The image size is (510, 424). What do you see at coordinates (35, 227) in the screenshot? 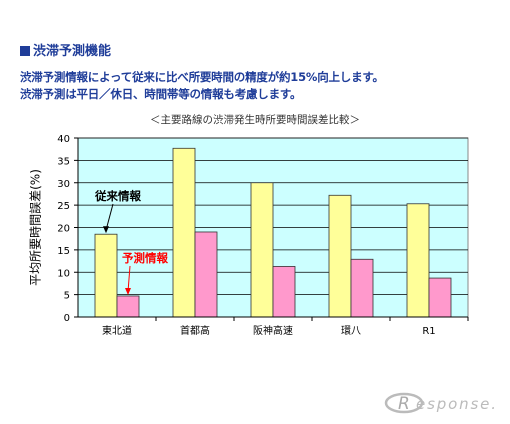
I see `y-axis-label: 平均所要時間誤差(%)` at bounding box center [35, 227].